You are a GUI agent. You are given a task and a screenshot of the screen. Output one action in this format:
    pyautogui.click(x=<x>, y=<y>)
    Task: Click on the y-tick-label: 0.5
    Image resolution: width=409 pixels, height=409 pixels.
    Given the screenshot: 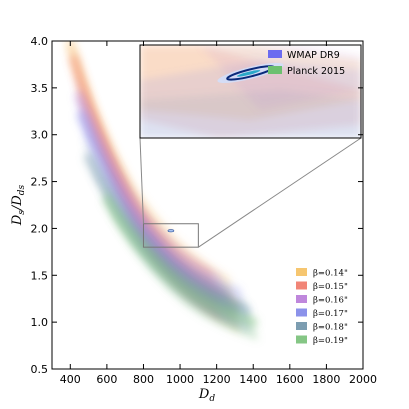 What is the action you would take?
    pyautogui.click(x=40, y=369)
    